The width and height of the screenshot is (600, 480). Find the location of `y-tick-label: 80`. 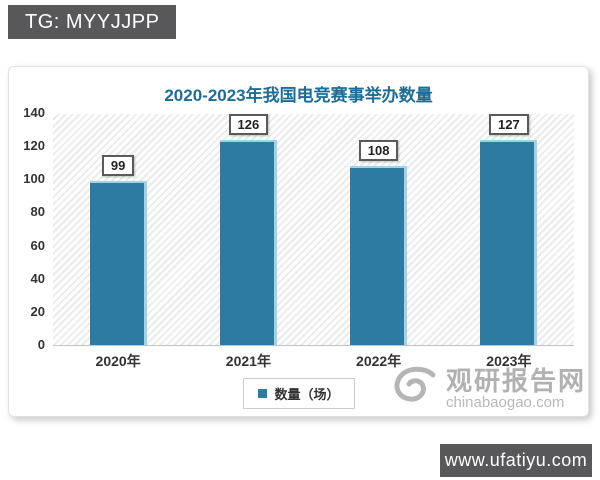

y-tick-label: 80 is located at coordinates (37, 212).